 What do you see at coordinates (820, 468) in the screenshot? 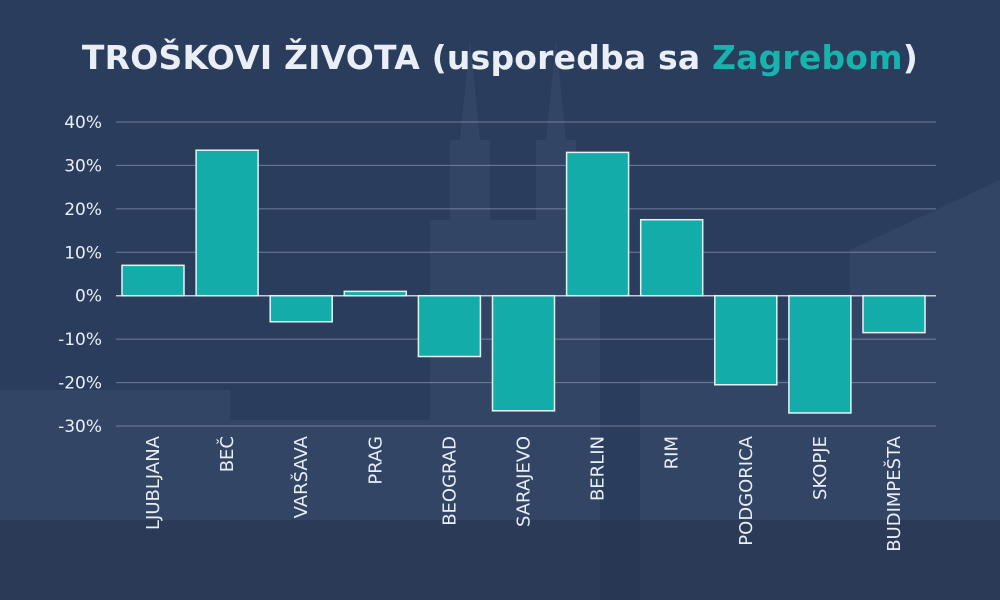
I see `x-tick-label: SKOPJE` at bounding box center [820, 468].